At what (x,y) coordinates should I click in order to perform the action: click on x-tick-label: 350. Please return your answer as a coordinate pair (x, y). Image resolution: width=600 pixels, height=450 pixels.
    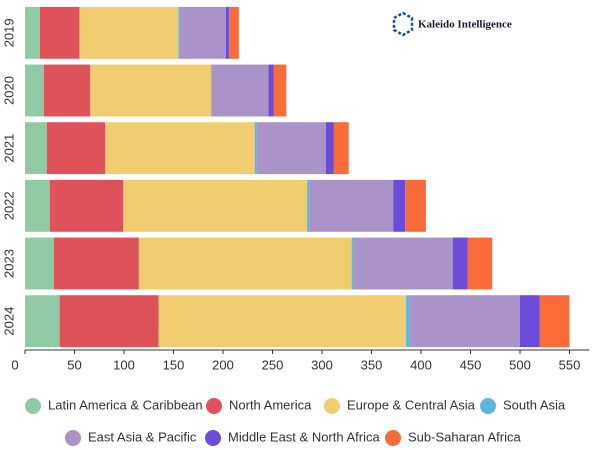
    Looking at the image, I should click on (372, 364).